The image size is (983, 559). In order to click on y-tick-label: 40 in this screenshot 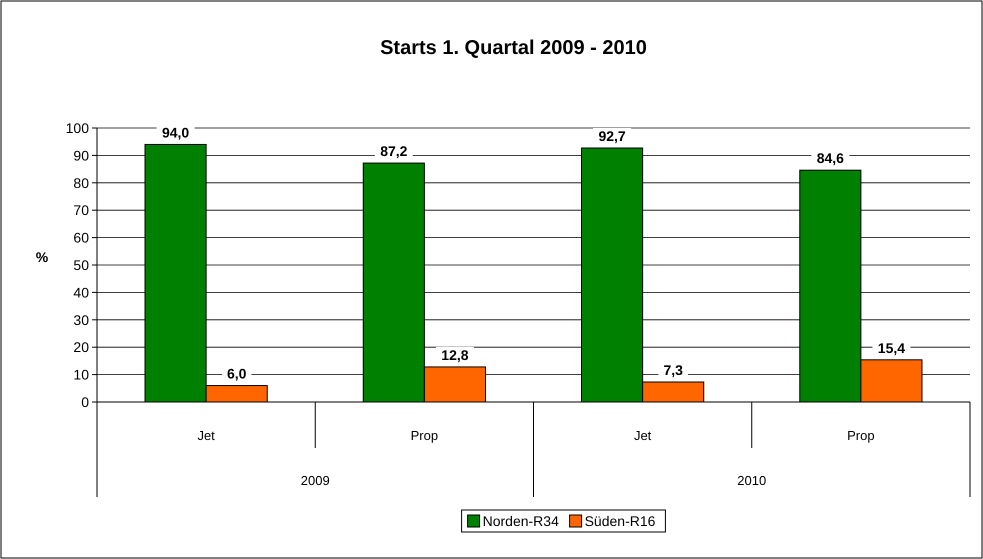, I will do `click(81, 292)`.